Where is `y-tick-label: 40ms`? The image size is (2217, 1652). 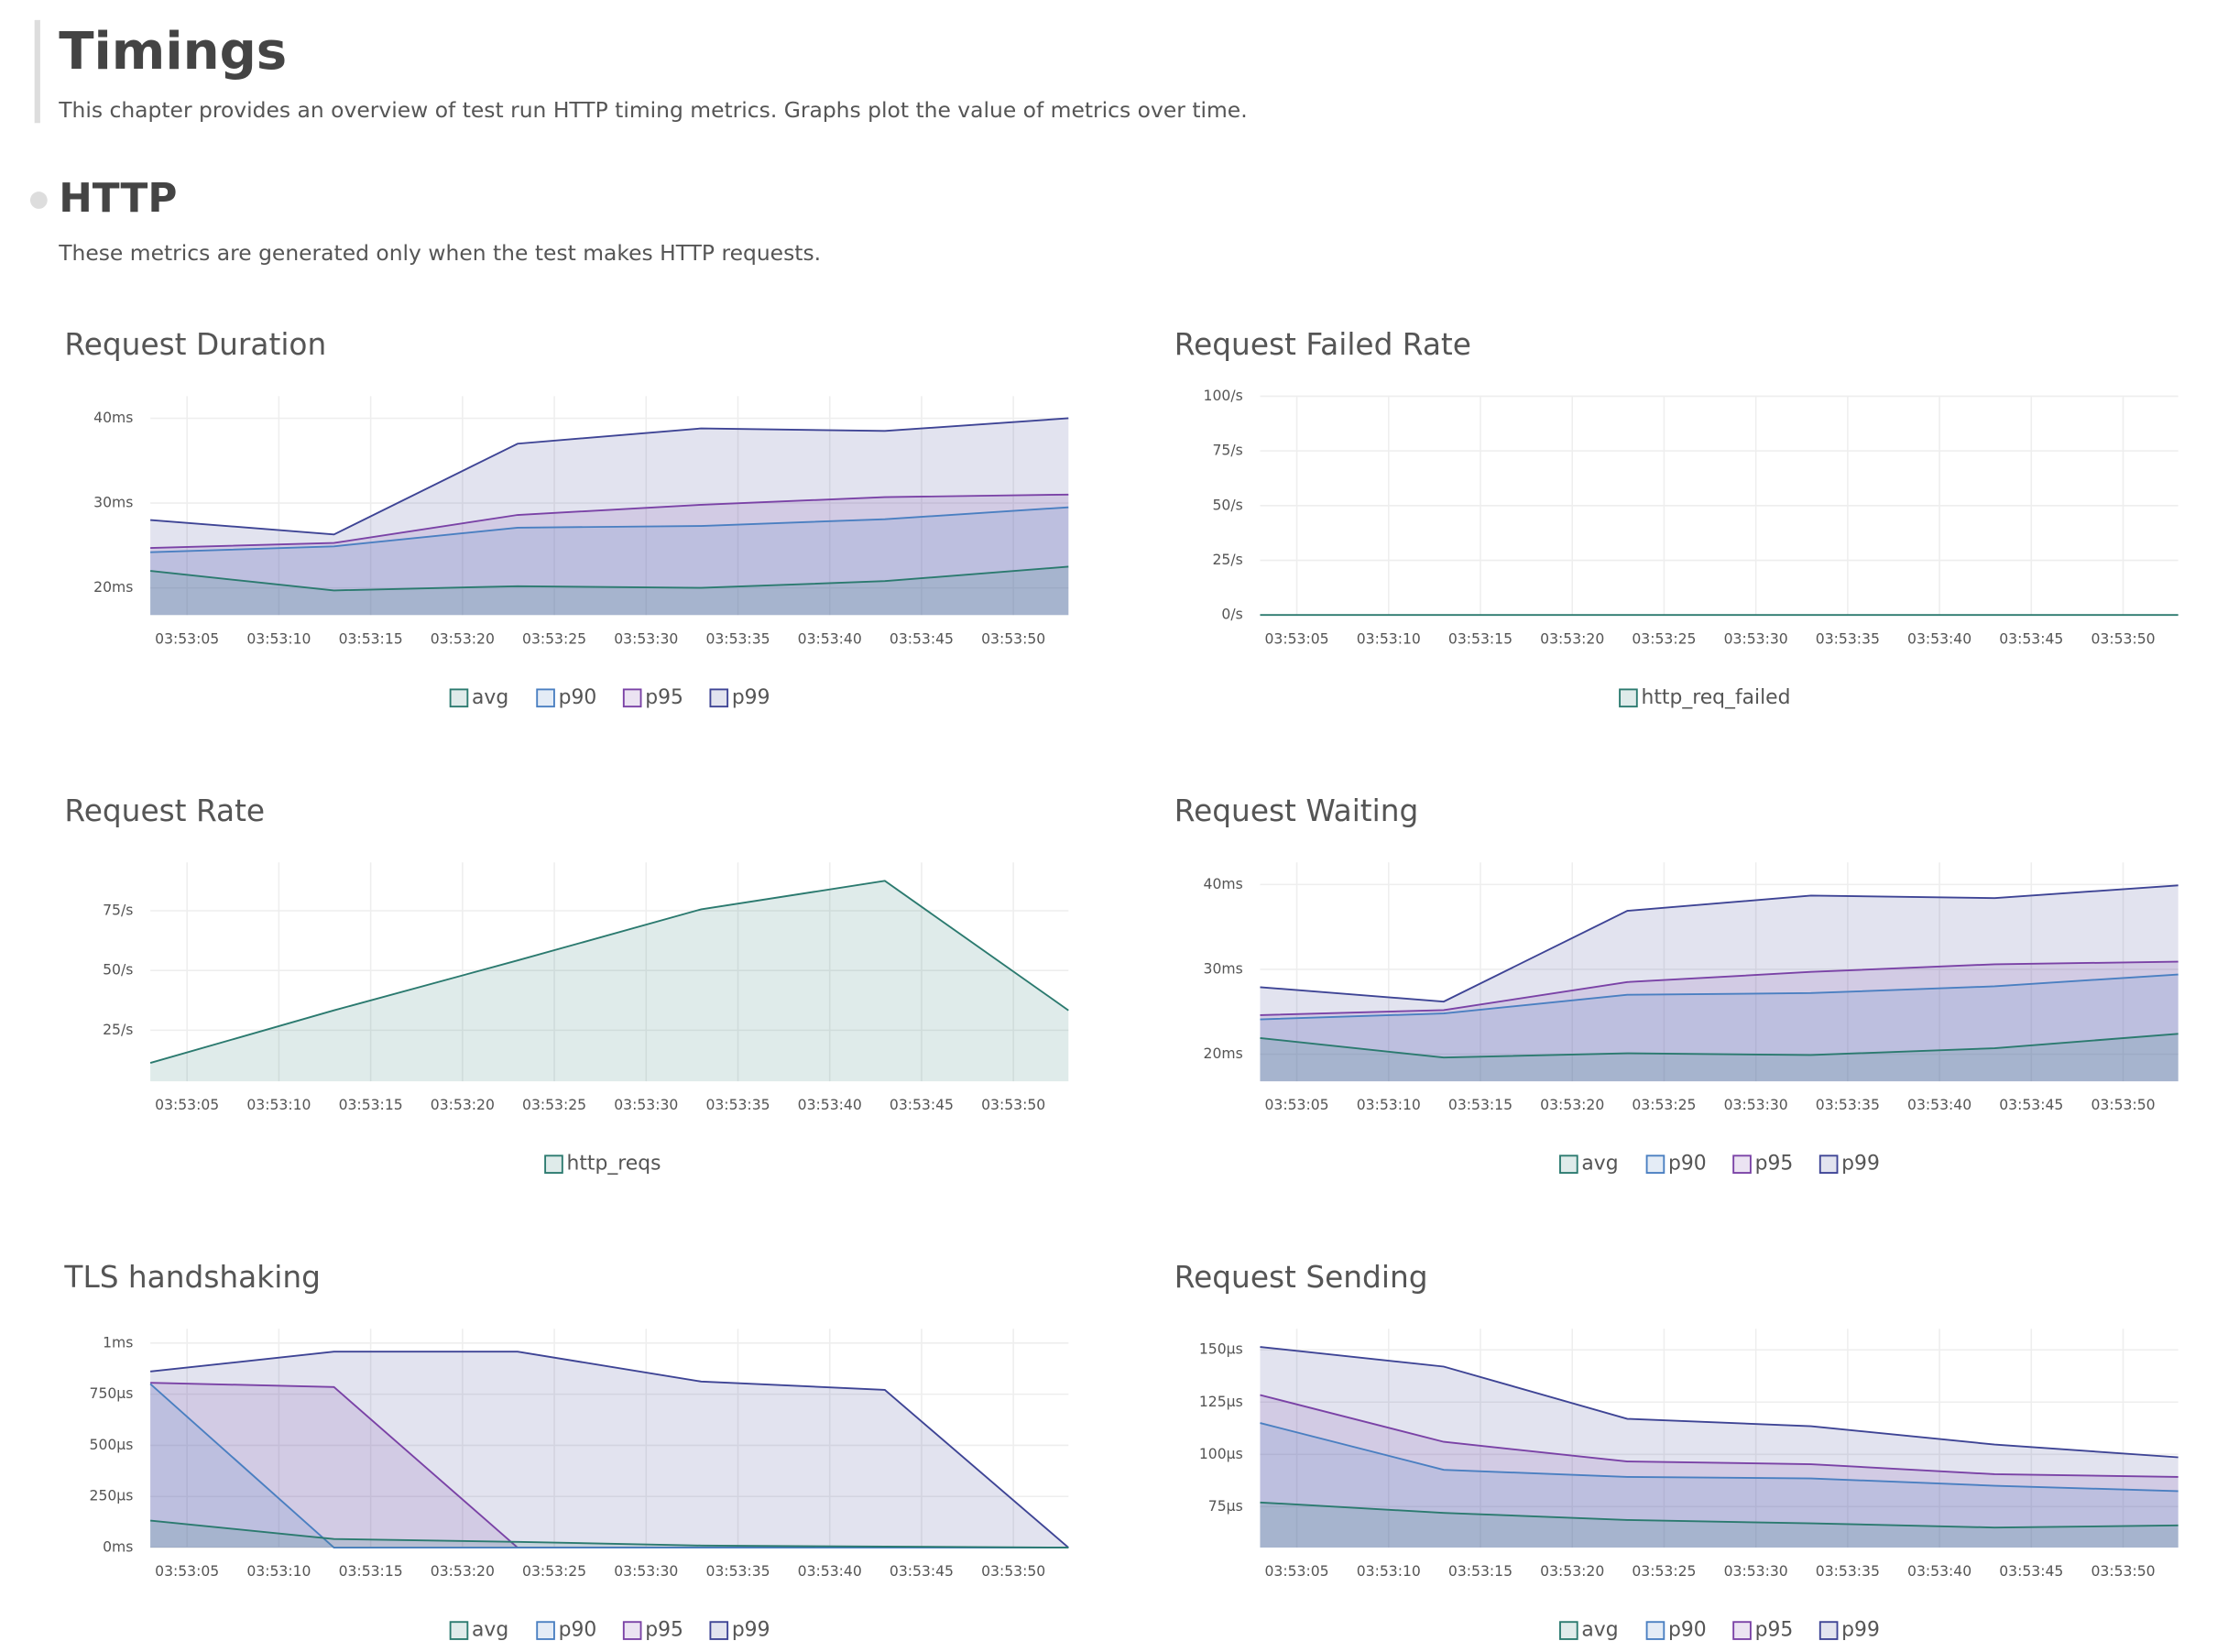 y-tick-label: 40ms is located at coordinates (1223, 884).